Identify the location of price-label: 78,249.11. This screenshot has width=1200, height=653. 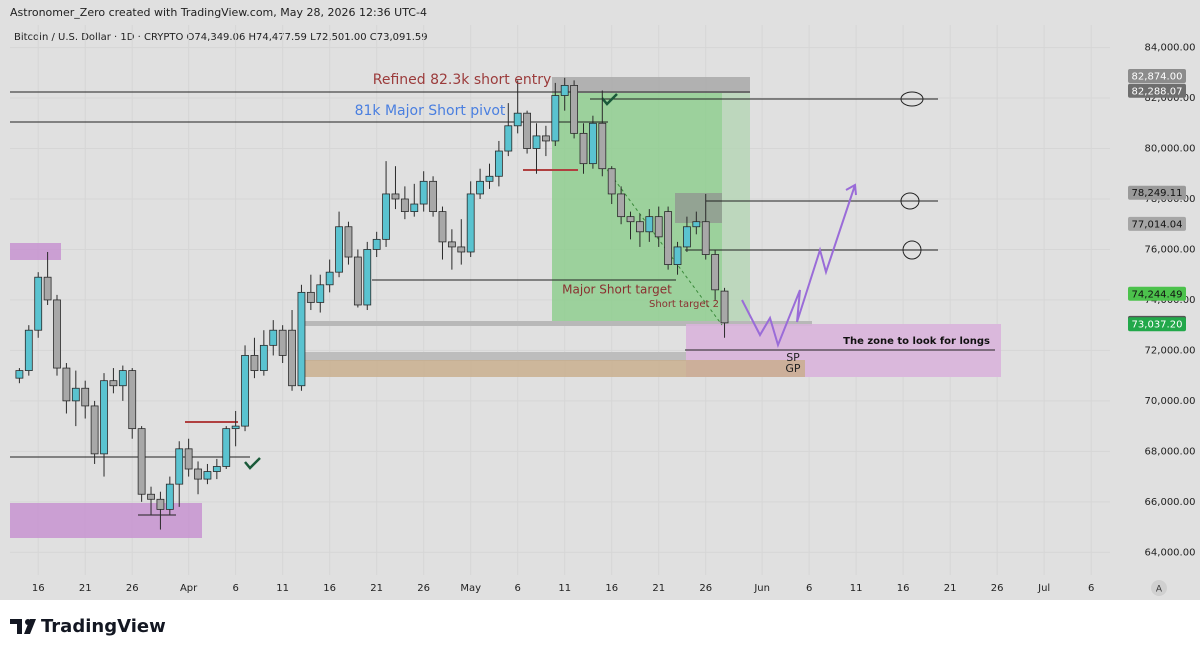
(1157, 193).